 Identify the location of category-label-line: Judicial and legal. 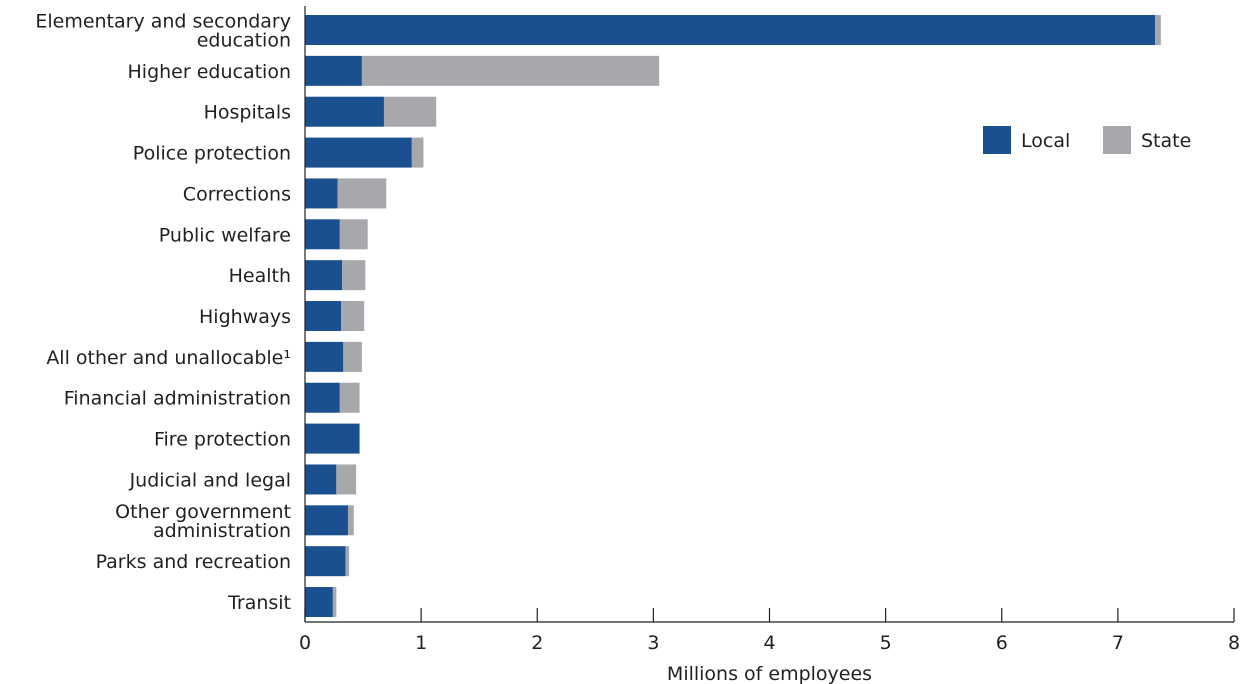
(210, 480).